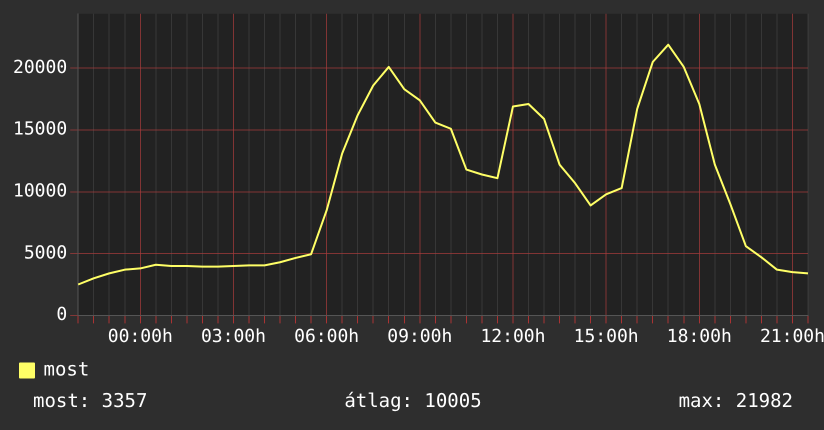 The width and height of the screenshot is (824, 430). I want to click on y-tick-label: 20000, so click(40, 67).